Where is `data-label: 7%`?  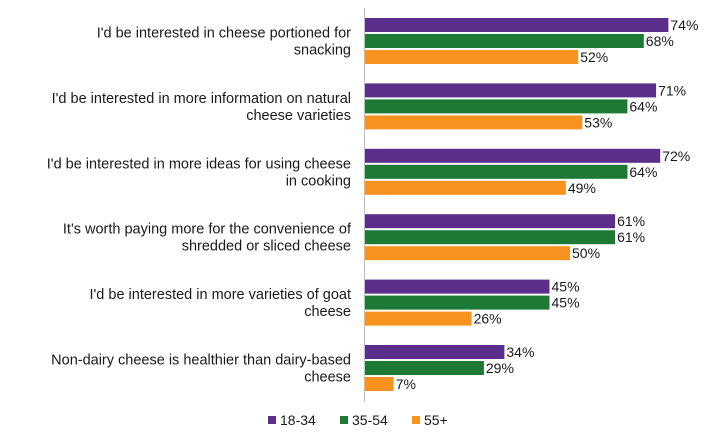 data-label: 7% is located at coordinates (406, 384).